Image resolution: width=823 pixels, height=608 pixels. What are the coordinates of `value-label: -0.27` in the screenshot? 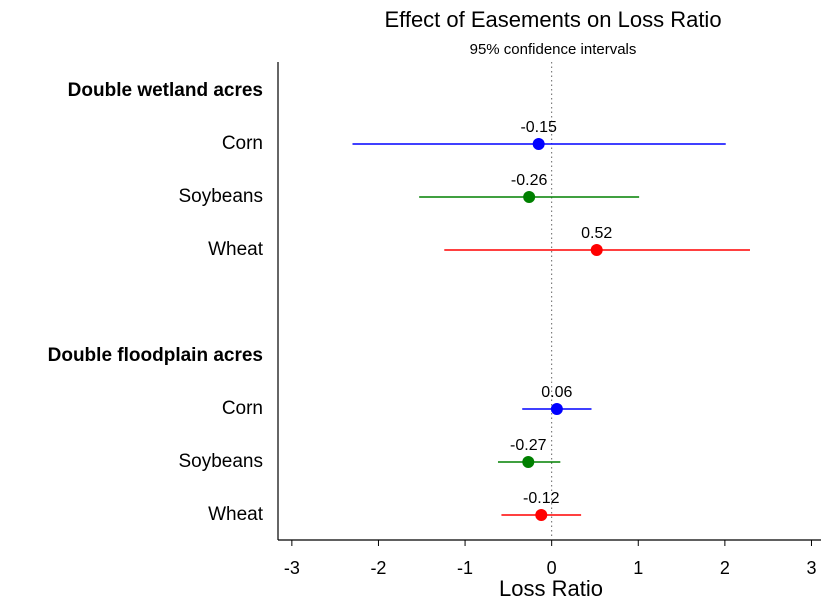 It's located at (528, 445).